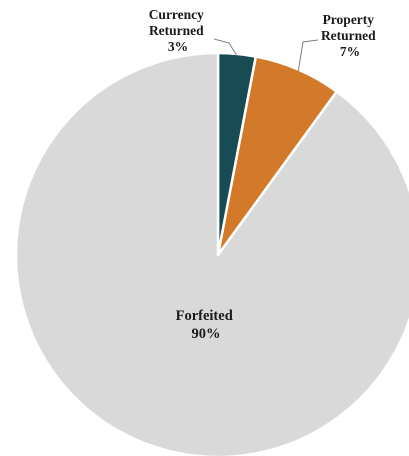  What do you see at coordinates (178, 46) in the screenshot?
I see `value-label: 3%` at bounding box center [178, 46].